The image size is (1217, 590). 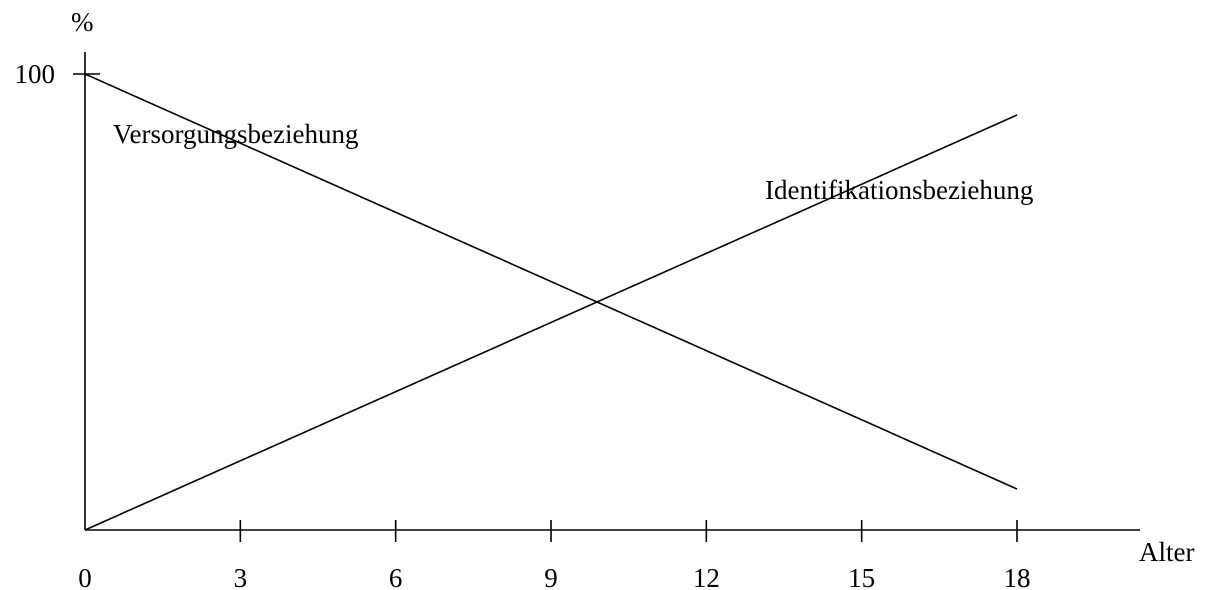 I want to click on x-tick-label: 6, so click(x=396, y=576).